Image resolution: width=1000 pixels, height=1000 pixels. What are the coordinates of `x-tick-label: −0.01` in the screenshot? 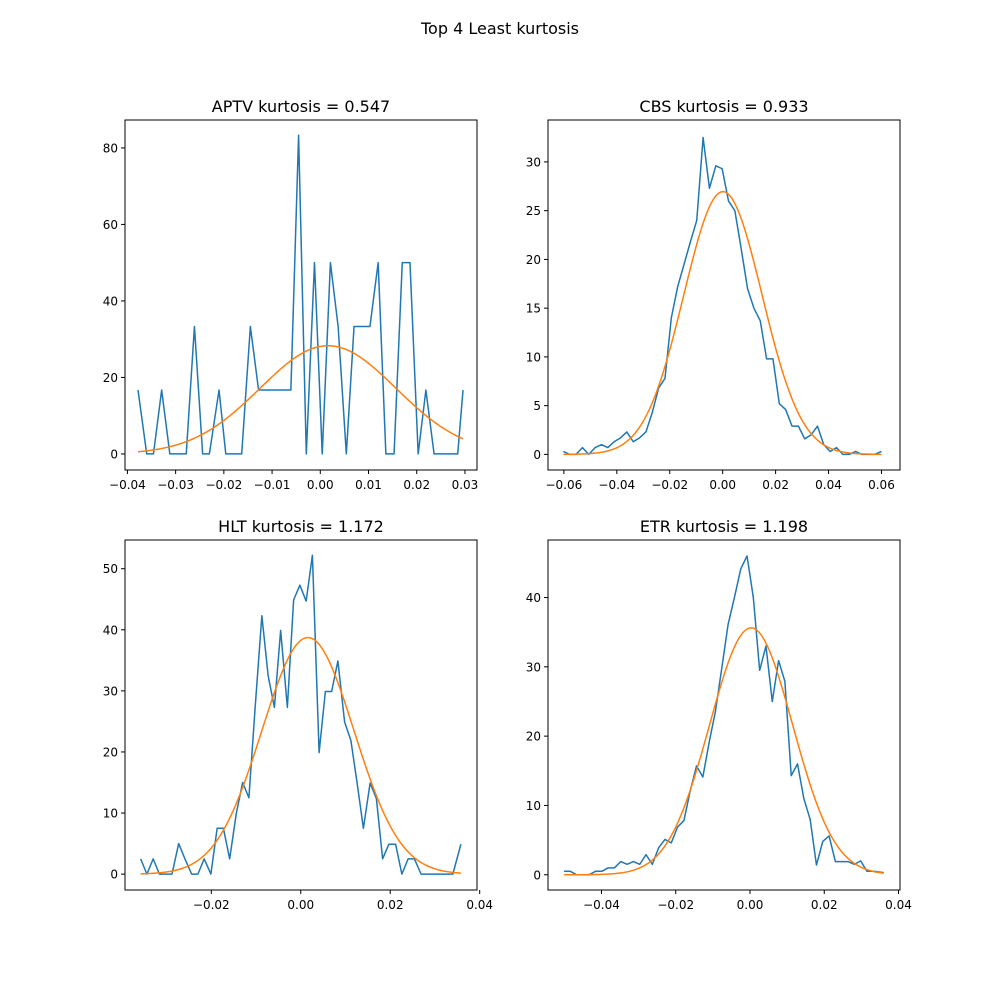 It's located at (272, 485).